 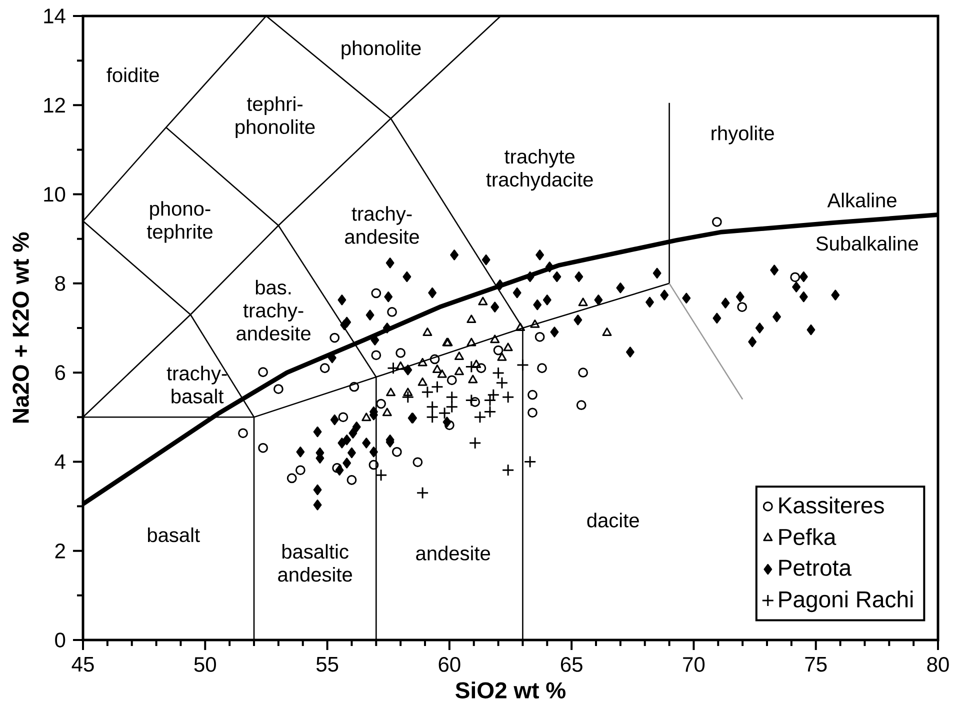 I want to click on y-tick-label: 2, so click(x=60, y=551).